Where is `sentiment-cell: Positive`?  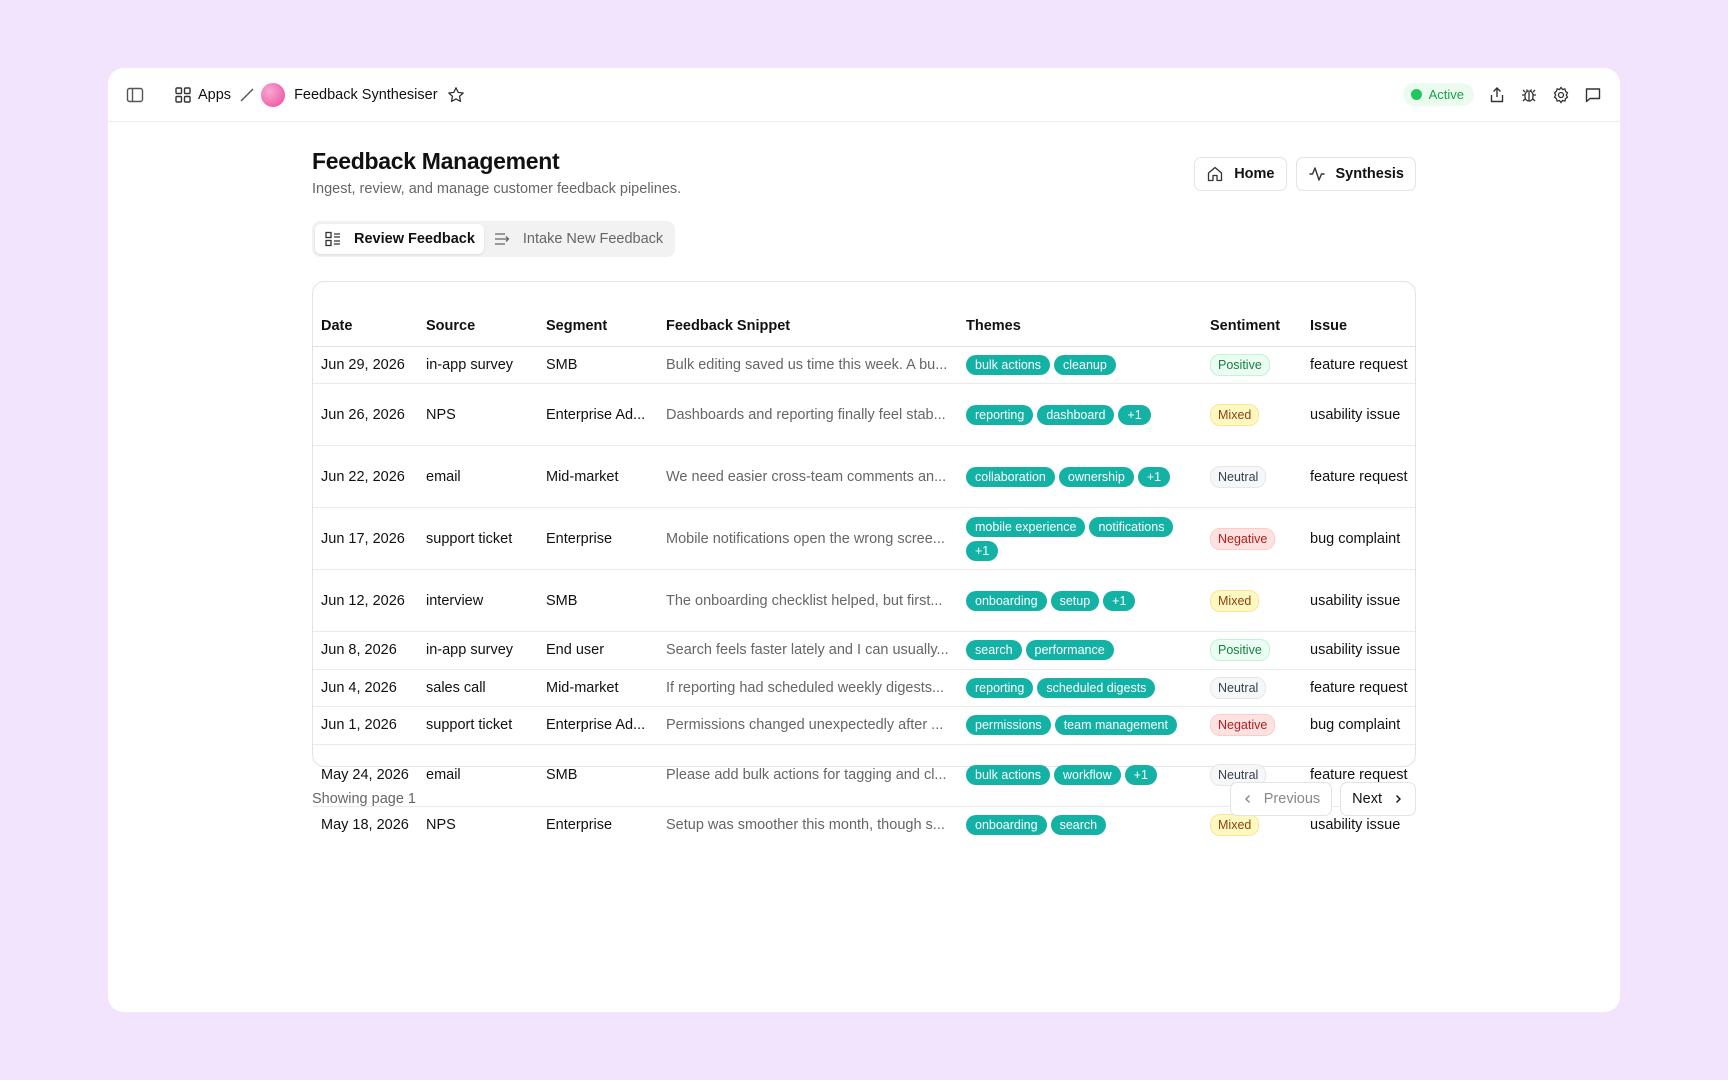
sentiment-cell: Positive is located at coordinates (1252, 650).